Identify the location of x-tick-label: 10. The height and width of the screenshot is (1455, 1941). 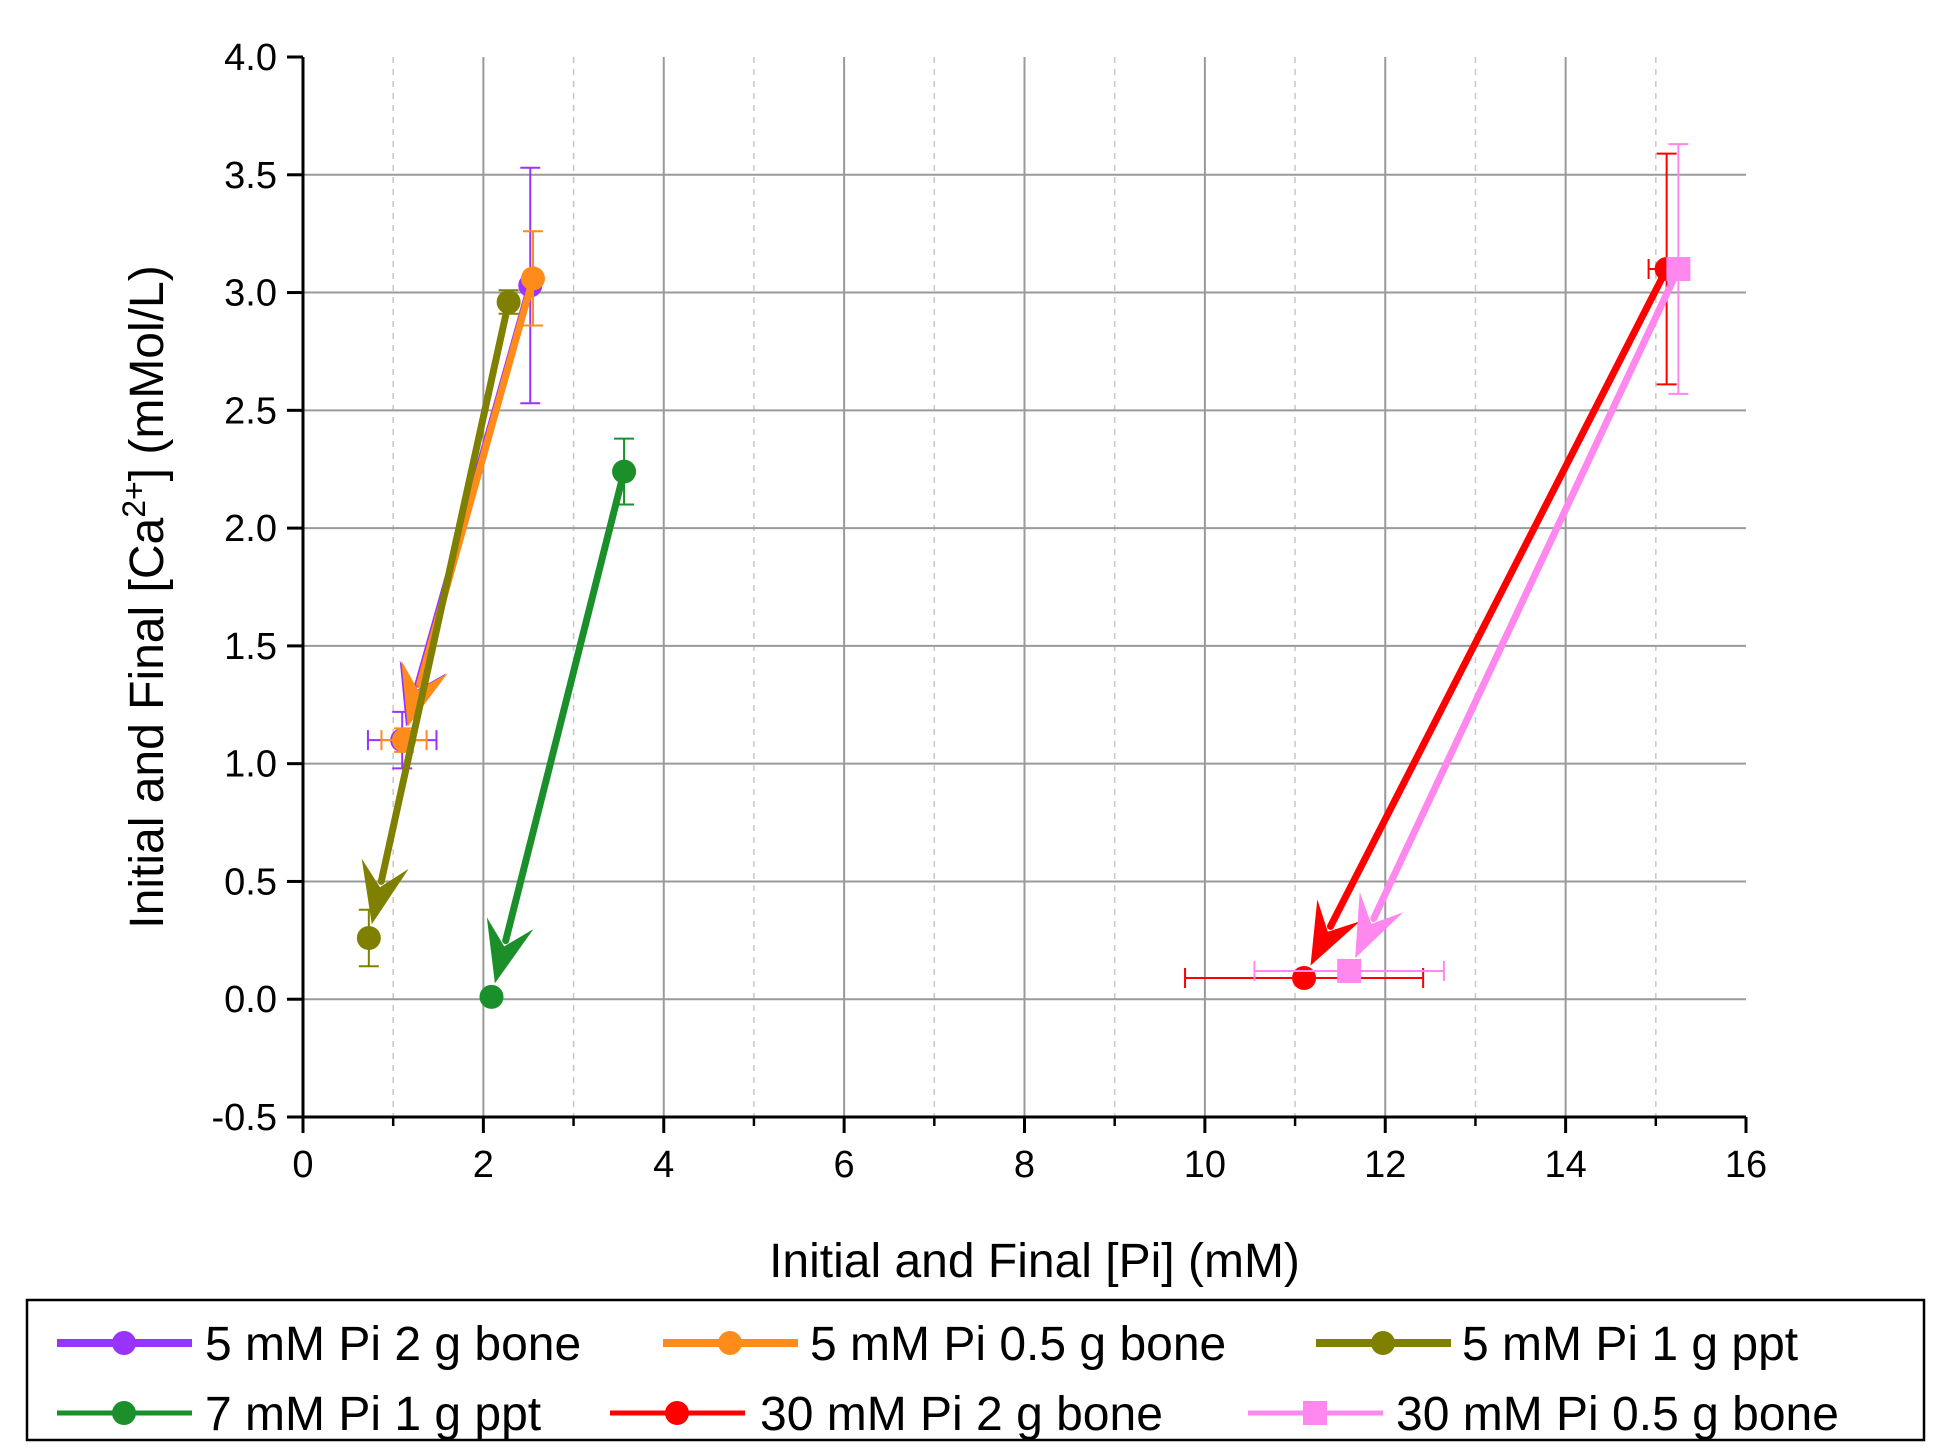
(1205, 1165).